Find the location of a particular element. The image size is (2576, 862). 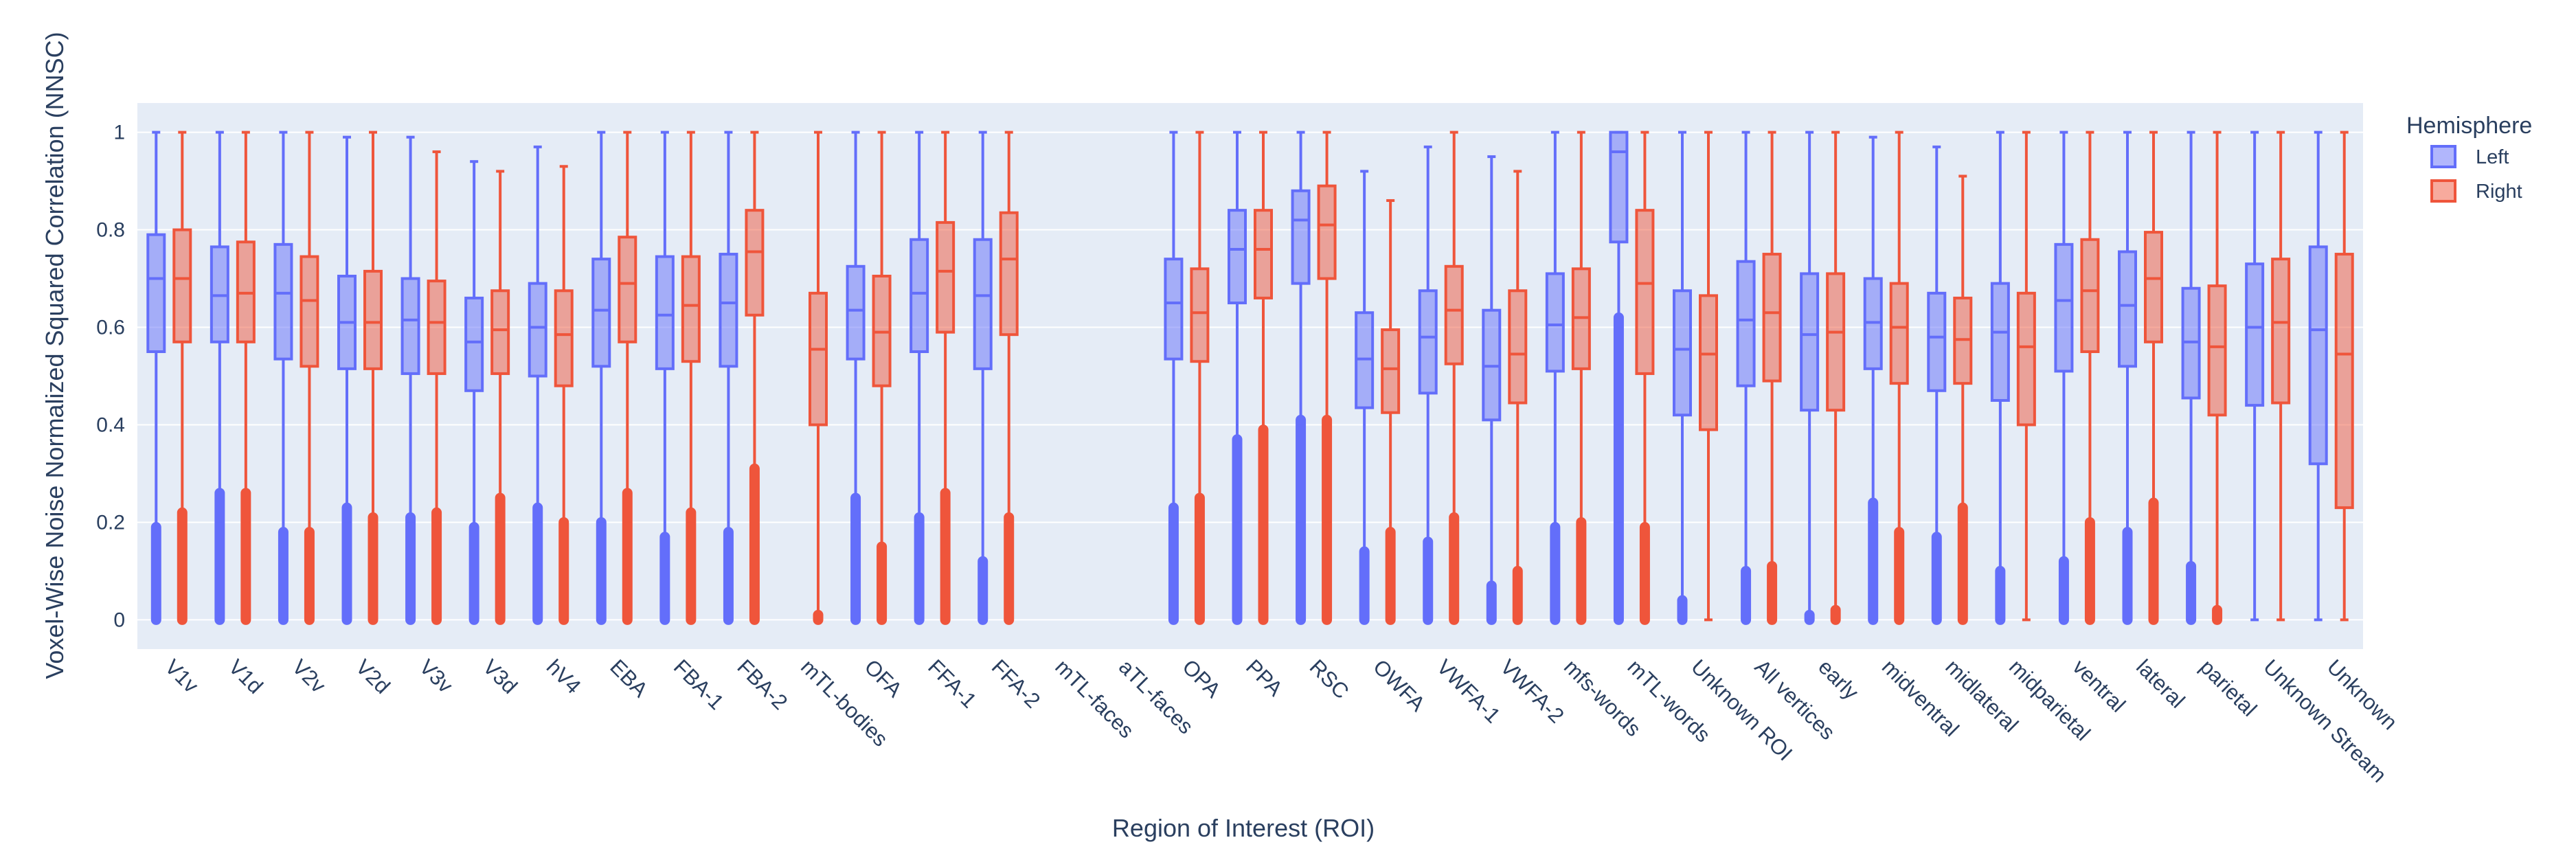

x-tick-label: lateral is located at coordinates (2160, 683).